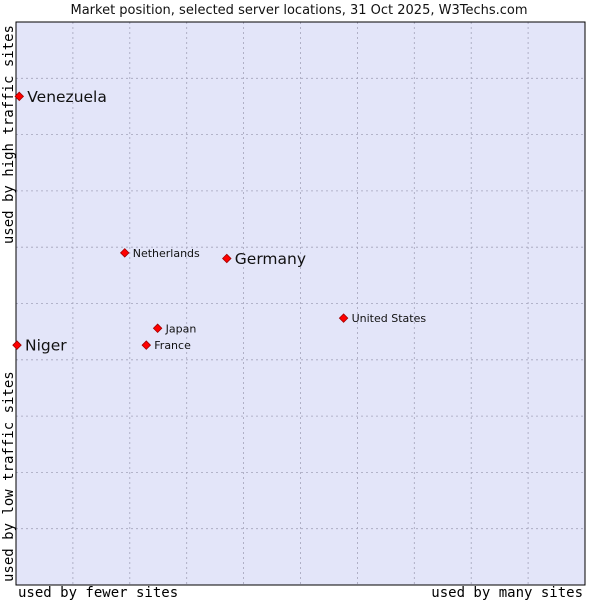  I want to click on point-label: Germany, so click(270, 259).